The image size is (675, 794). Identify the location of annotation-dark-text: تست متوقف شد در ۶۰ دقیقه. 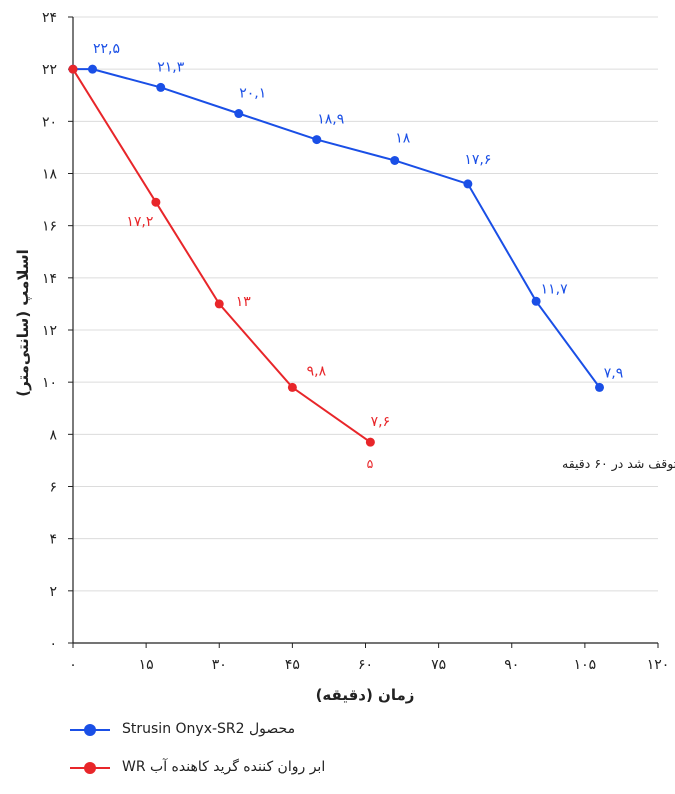
(618, 464).